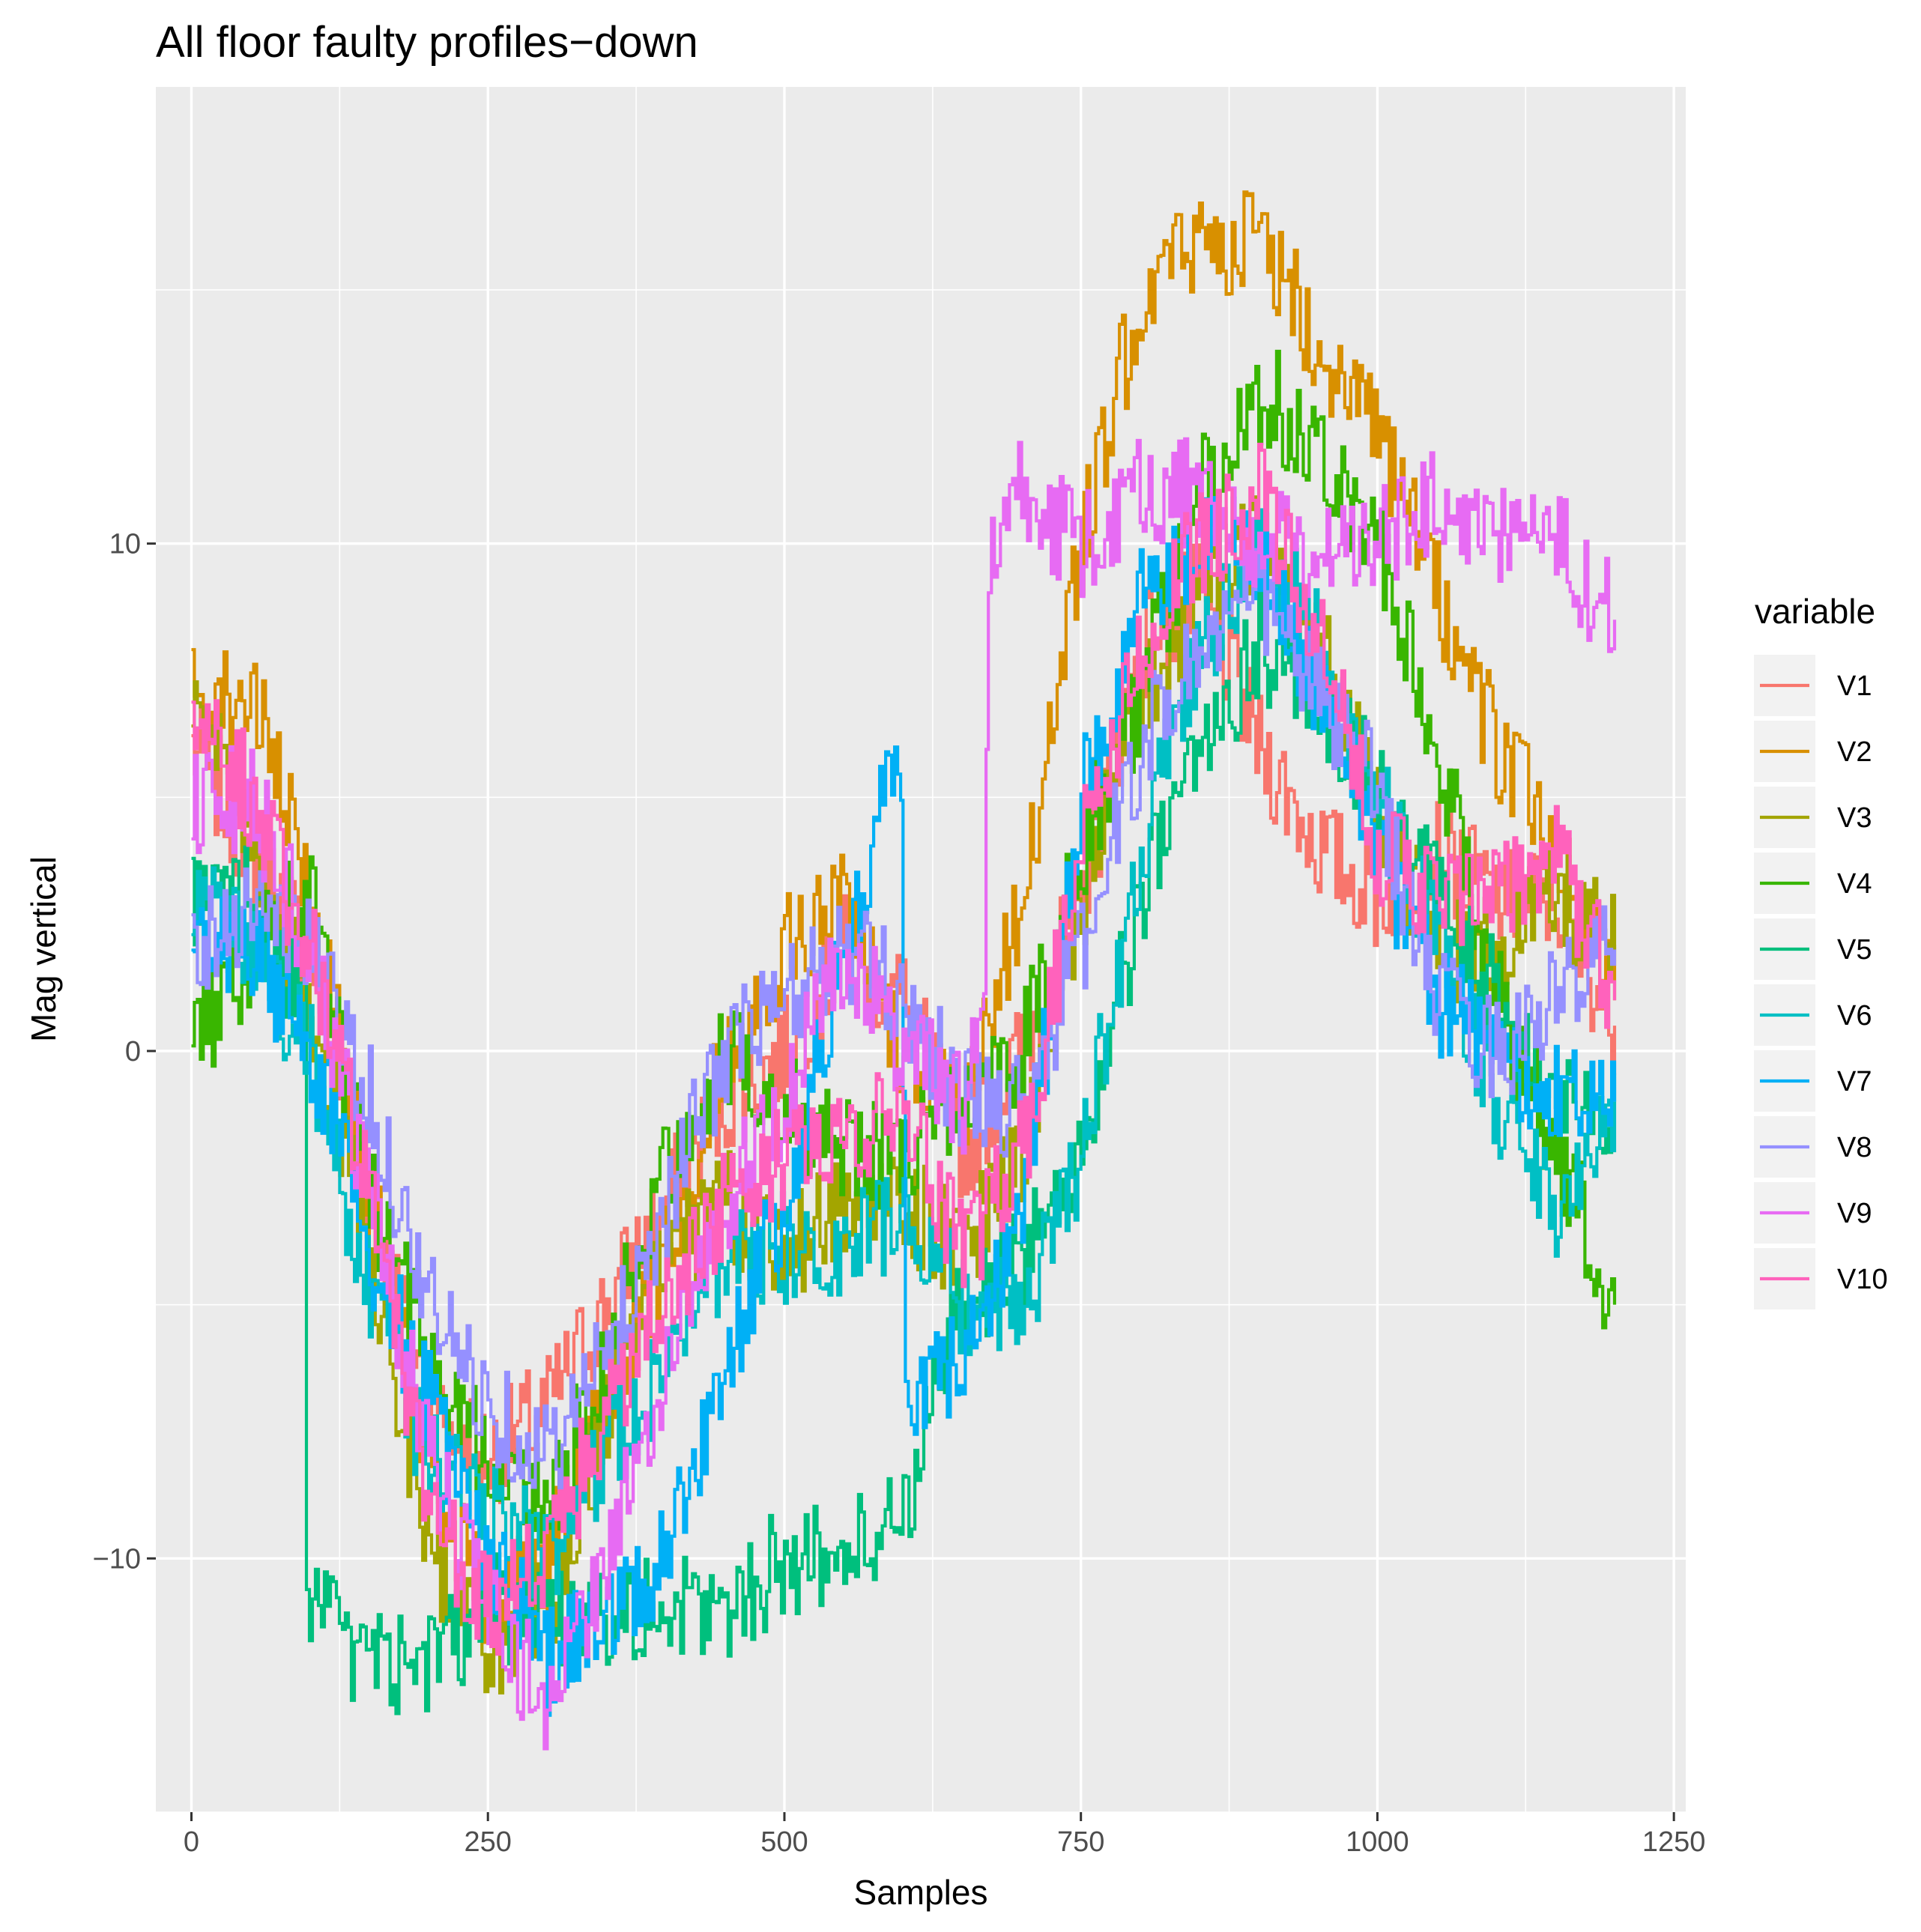  Describe the element at coordinates (192, 1842) in the screenshot. I see `x-tick-label: 0` at that location.